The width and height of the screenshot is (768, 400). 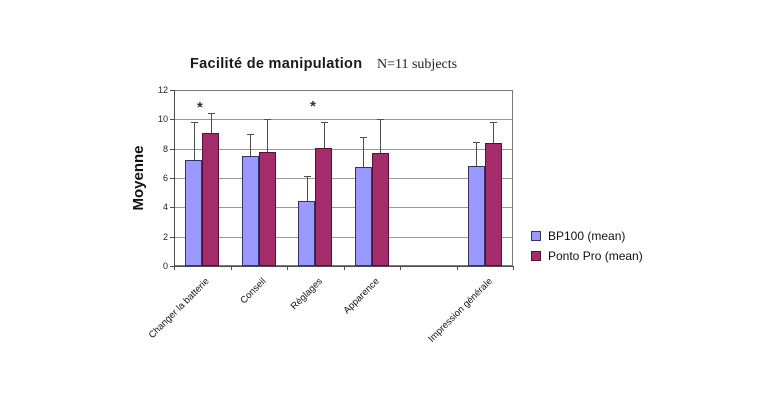 What do you see at coordinates (165, 237) in the screenshot?
I see `y-tick-label: 2` at bounding box center [165, 237].